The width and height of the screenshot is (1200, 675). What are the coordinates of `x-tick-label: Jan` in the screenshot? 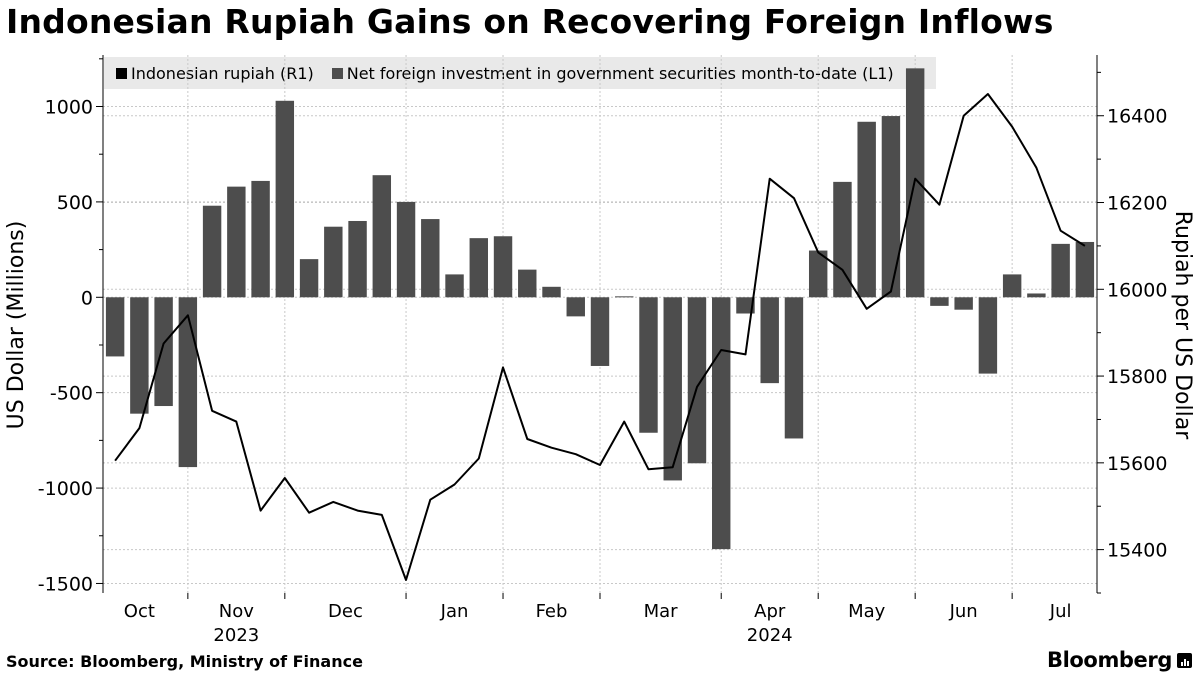 It's located at (454, 611).